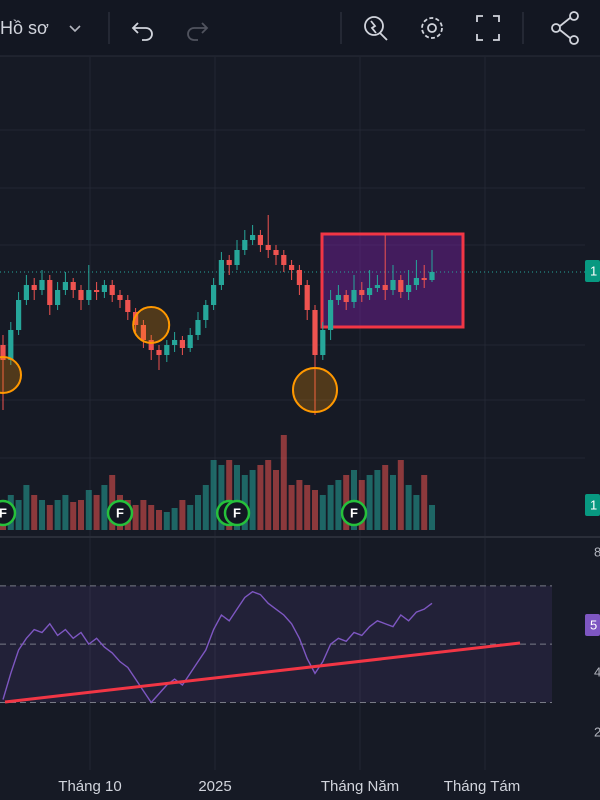 The image size is (600, 800). I want to click on price-tag-label: 5, so click(593, 624).